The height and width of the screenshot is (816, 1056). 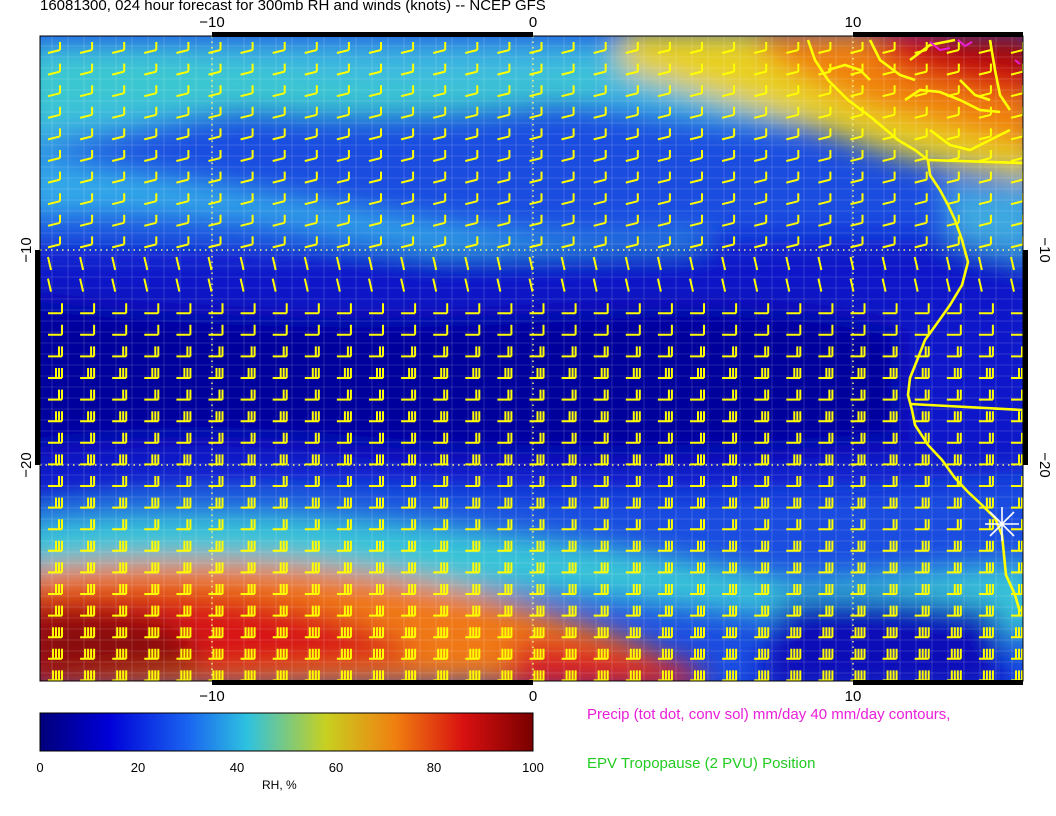 What do you see at coordinates (1044, 249) in the screenshot?
I see `right-tick-label-s10: −10` at bounding box center [1044, 249].